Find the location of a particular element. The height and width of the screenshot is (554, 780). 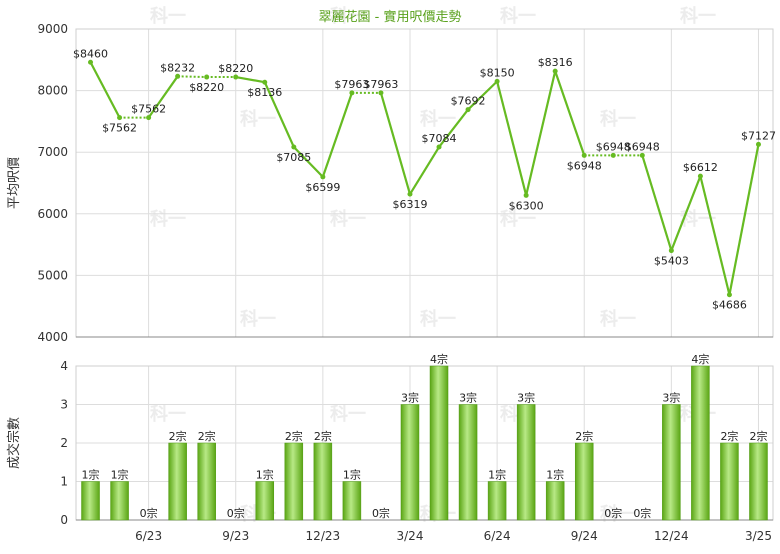

line-point-label: $6612 is located at coordinates (700, 167).